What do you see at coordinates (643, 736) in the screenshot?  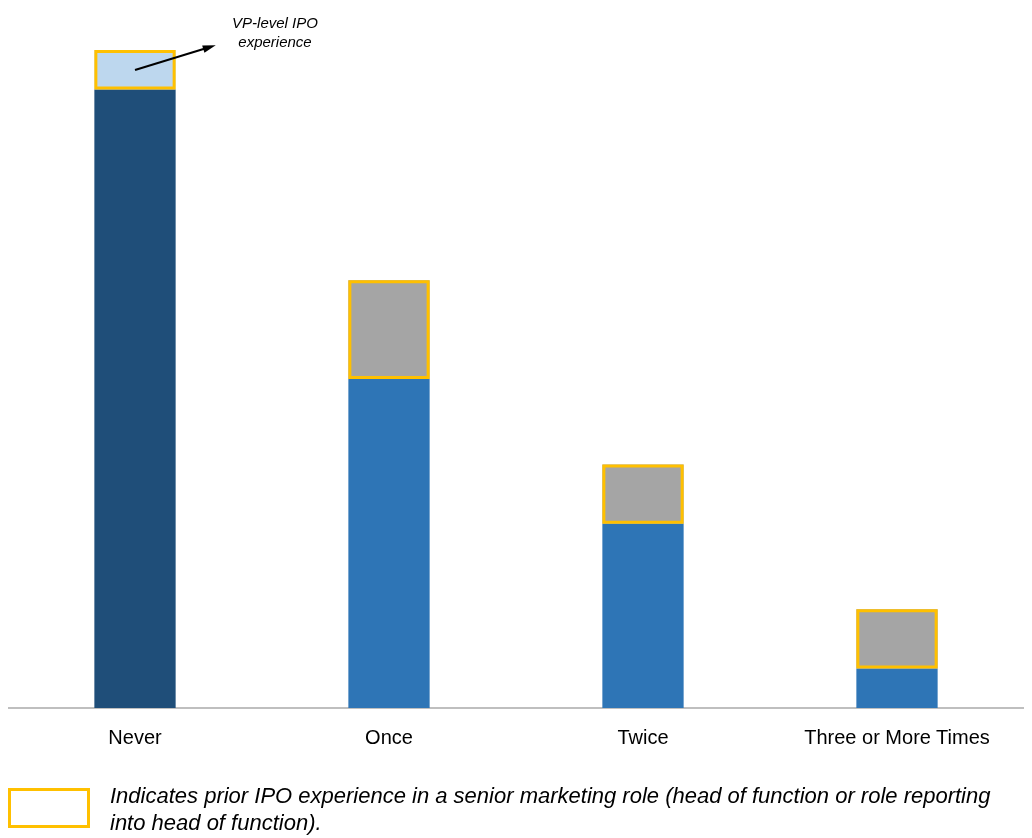 I see `x-tick-label: Twice` at bounding box center [643, 736].